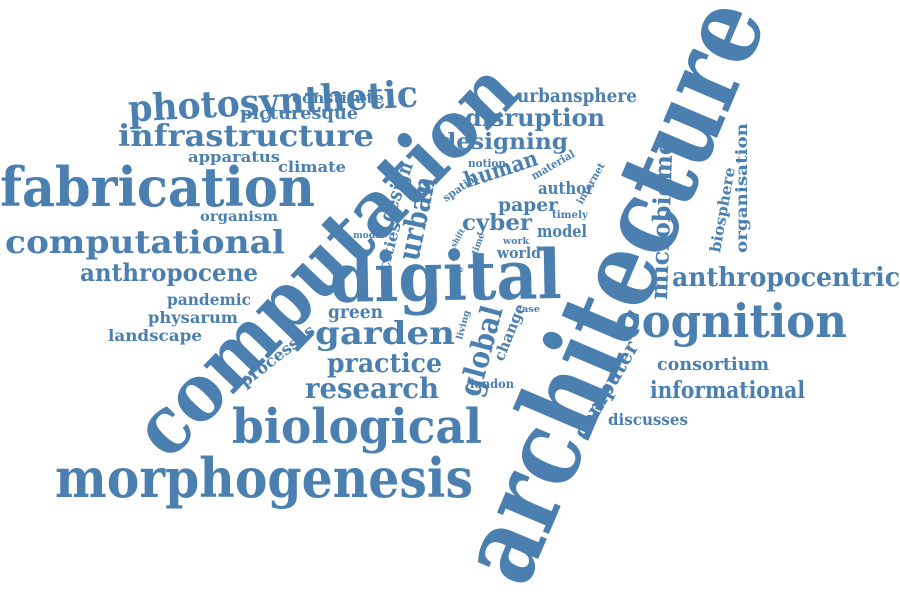  I want to click on word-discusses: discusses, so click(648, 419).